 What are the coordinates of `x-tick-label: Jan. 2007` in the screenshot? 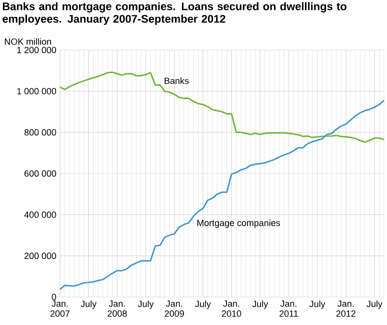 It's located at (60, 308).